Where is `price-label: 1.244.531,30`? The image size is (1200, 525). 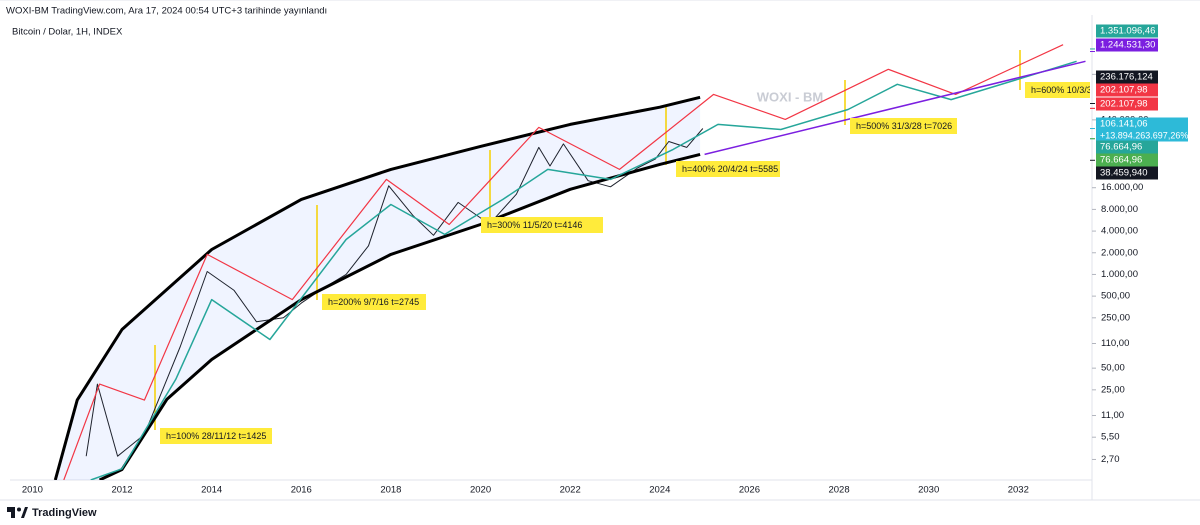 price-label: 1.244.531,30 is located at coordinates (1127, 45).